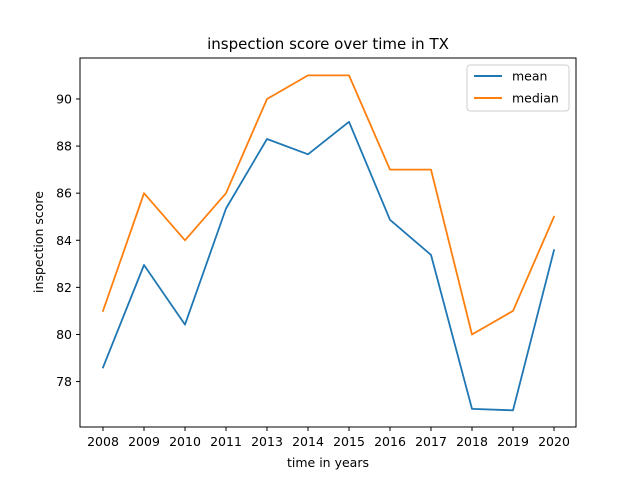  What do you see at coordinates (38, 242) in the screenshot?
I see `y-axis-label: inspection score` at bounding box center [38, 242].